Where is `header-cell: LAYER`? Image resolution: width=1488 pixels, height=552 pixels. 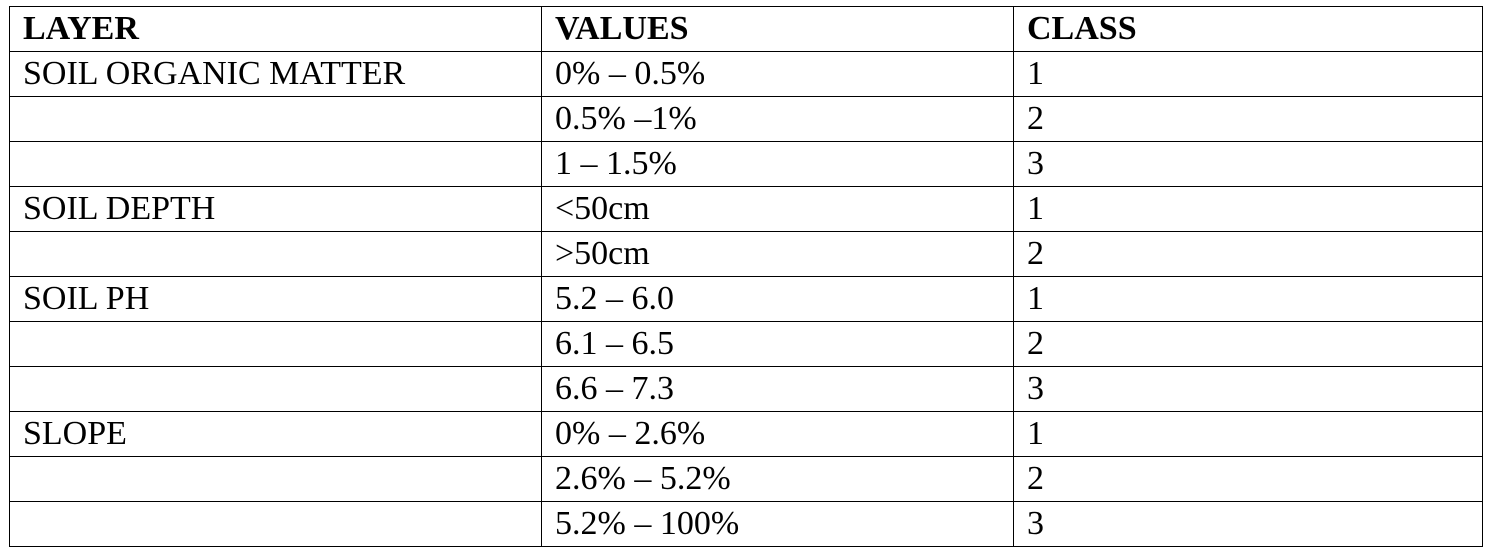 header-cell: LAYER is located at coordinates (275, 29).